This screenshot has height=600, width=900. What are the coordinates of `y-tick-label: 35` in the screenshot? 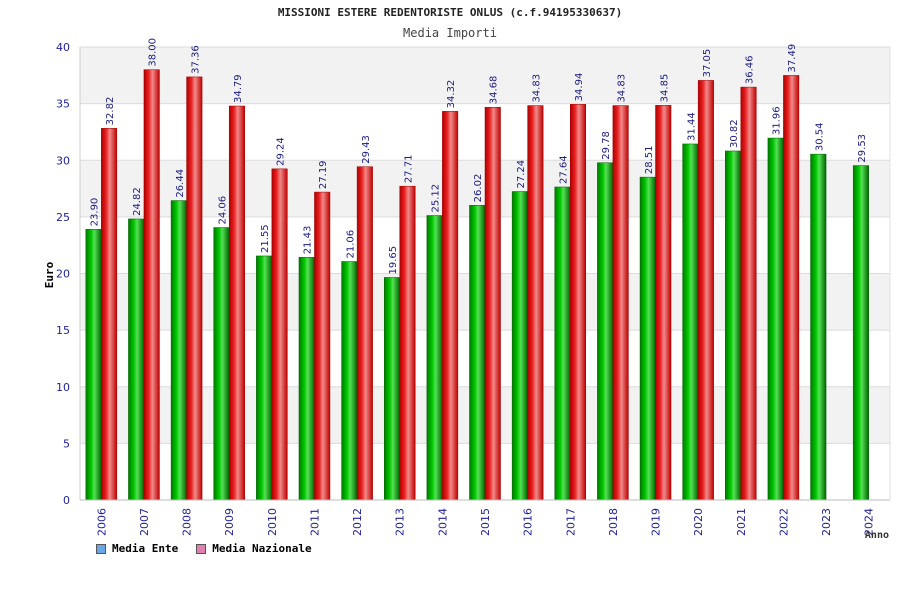 It's located at (63, 104).